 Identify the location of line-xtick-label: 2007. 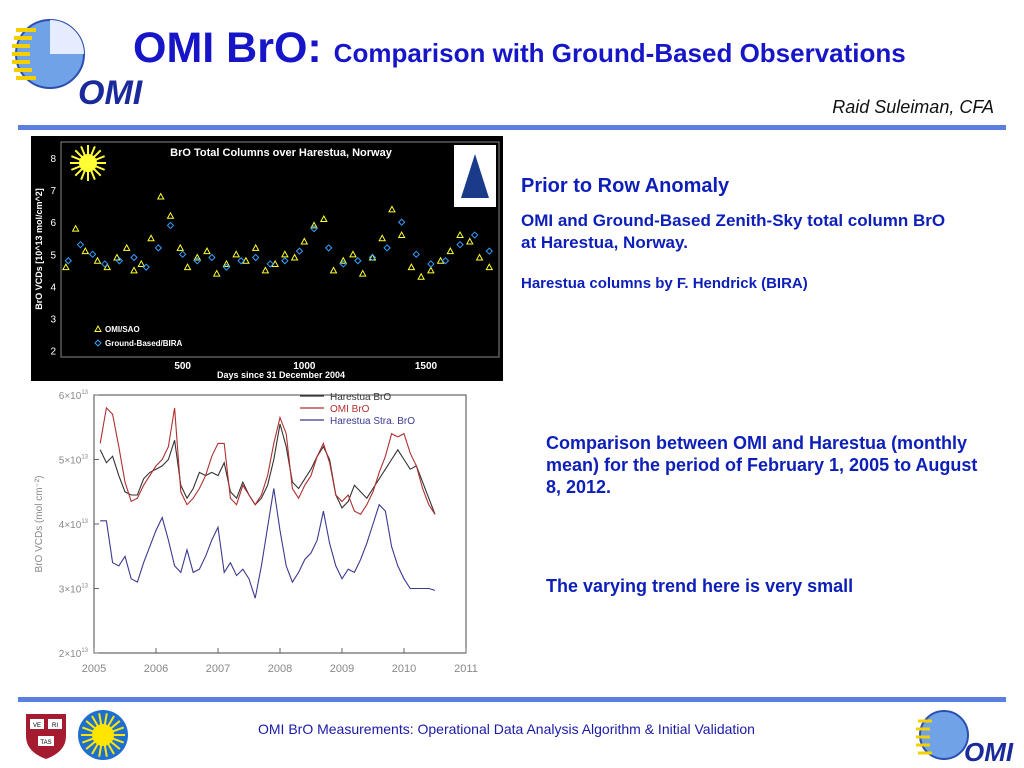
(218, 669).